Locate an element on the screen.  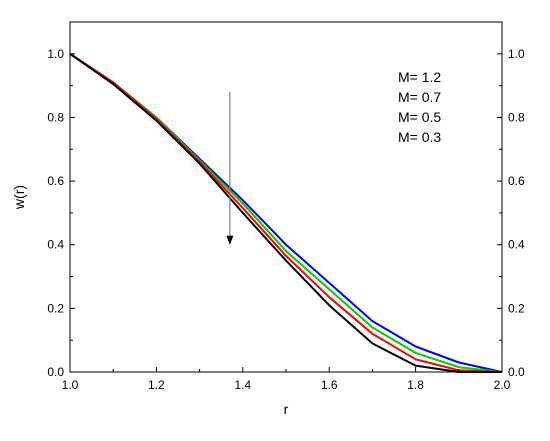
legend-entry-m-1-2: M= 1.2 is located at coordinates (419, 77).